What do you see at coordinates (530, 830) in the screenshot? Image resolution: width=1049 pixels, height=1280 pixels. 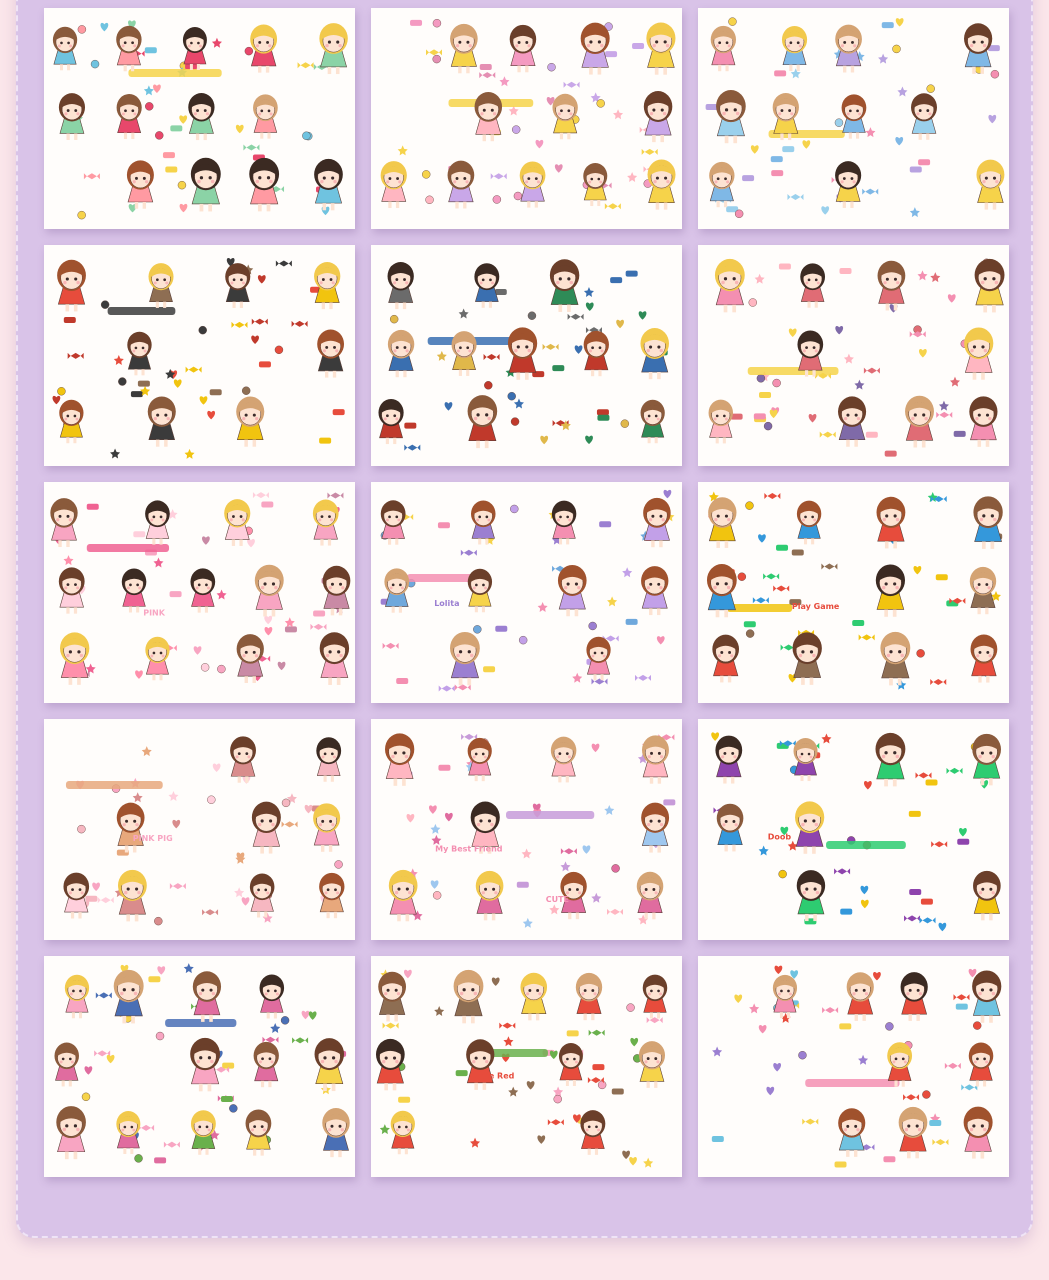 I see `sticker-illustration: My Best Friend CUTE` at bounding box center [530, 830].